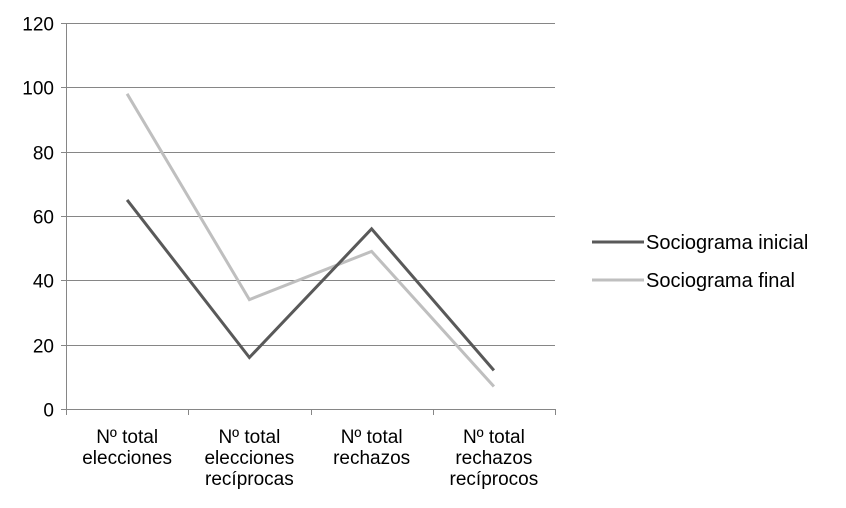 The image size is (846, 508). Describe the element at coordinates (371, 448) in the screenshot. I see `x-category-label-3: Nº total rechazos` at that location.